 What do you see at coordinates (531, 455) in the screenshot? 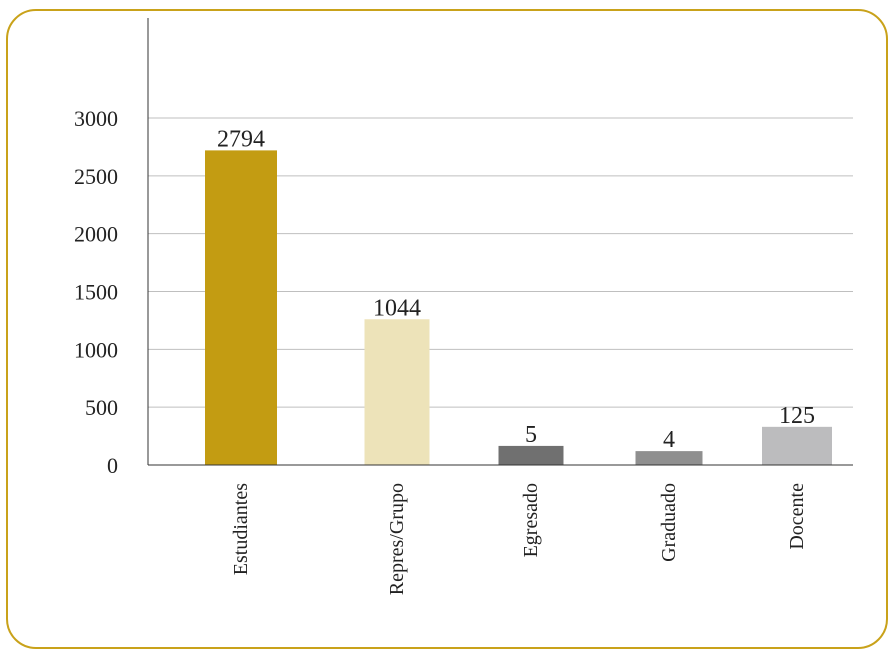
I see `bar-egresado` at bounding box center [531, 455].